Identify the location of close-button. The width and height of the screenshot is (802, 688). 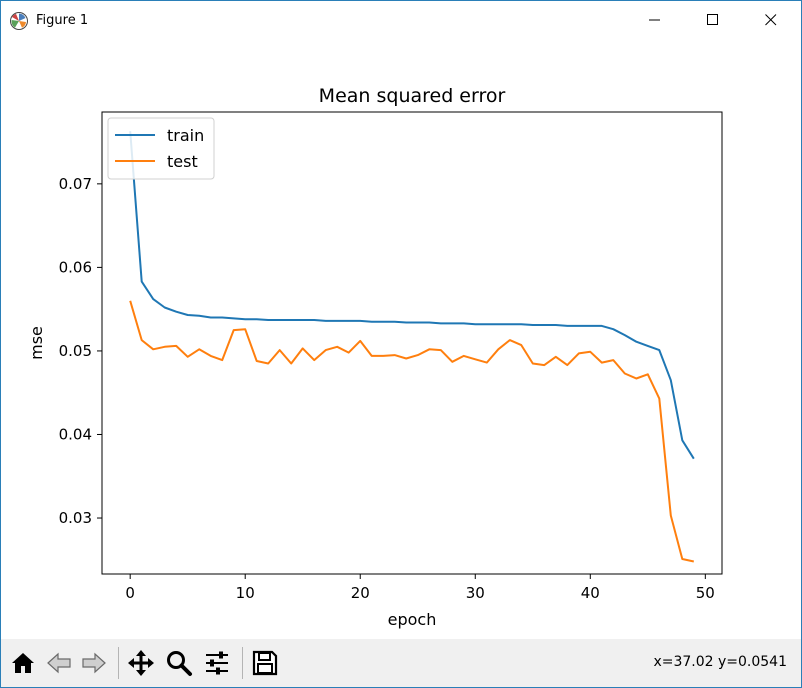
(771, 20).